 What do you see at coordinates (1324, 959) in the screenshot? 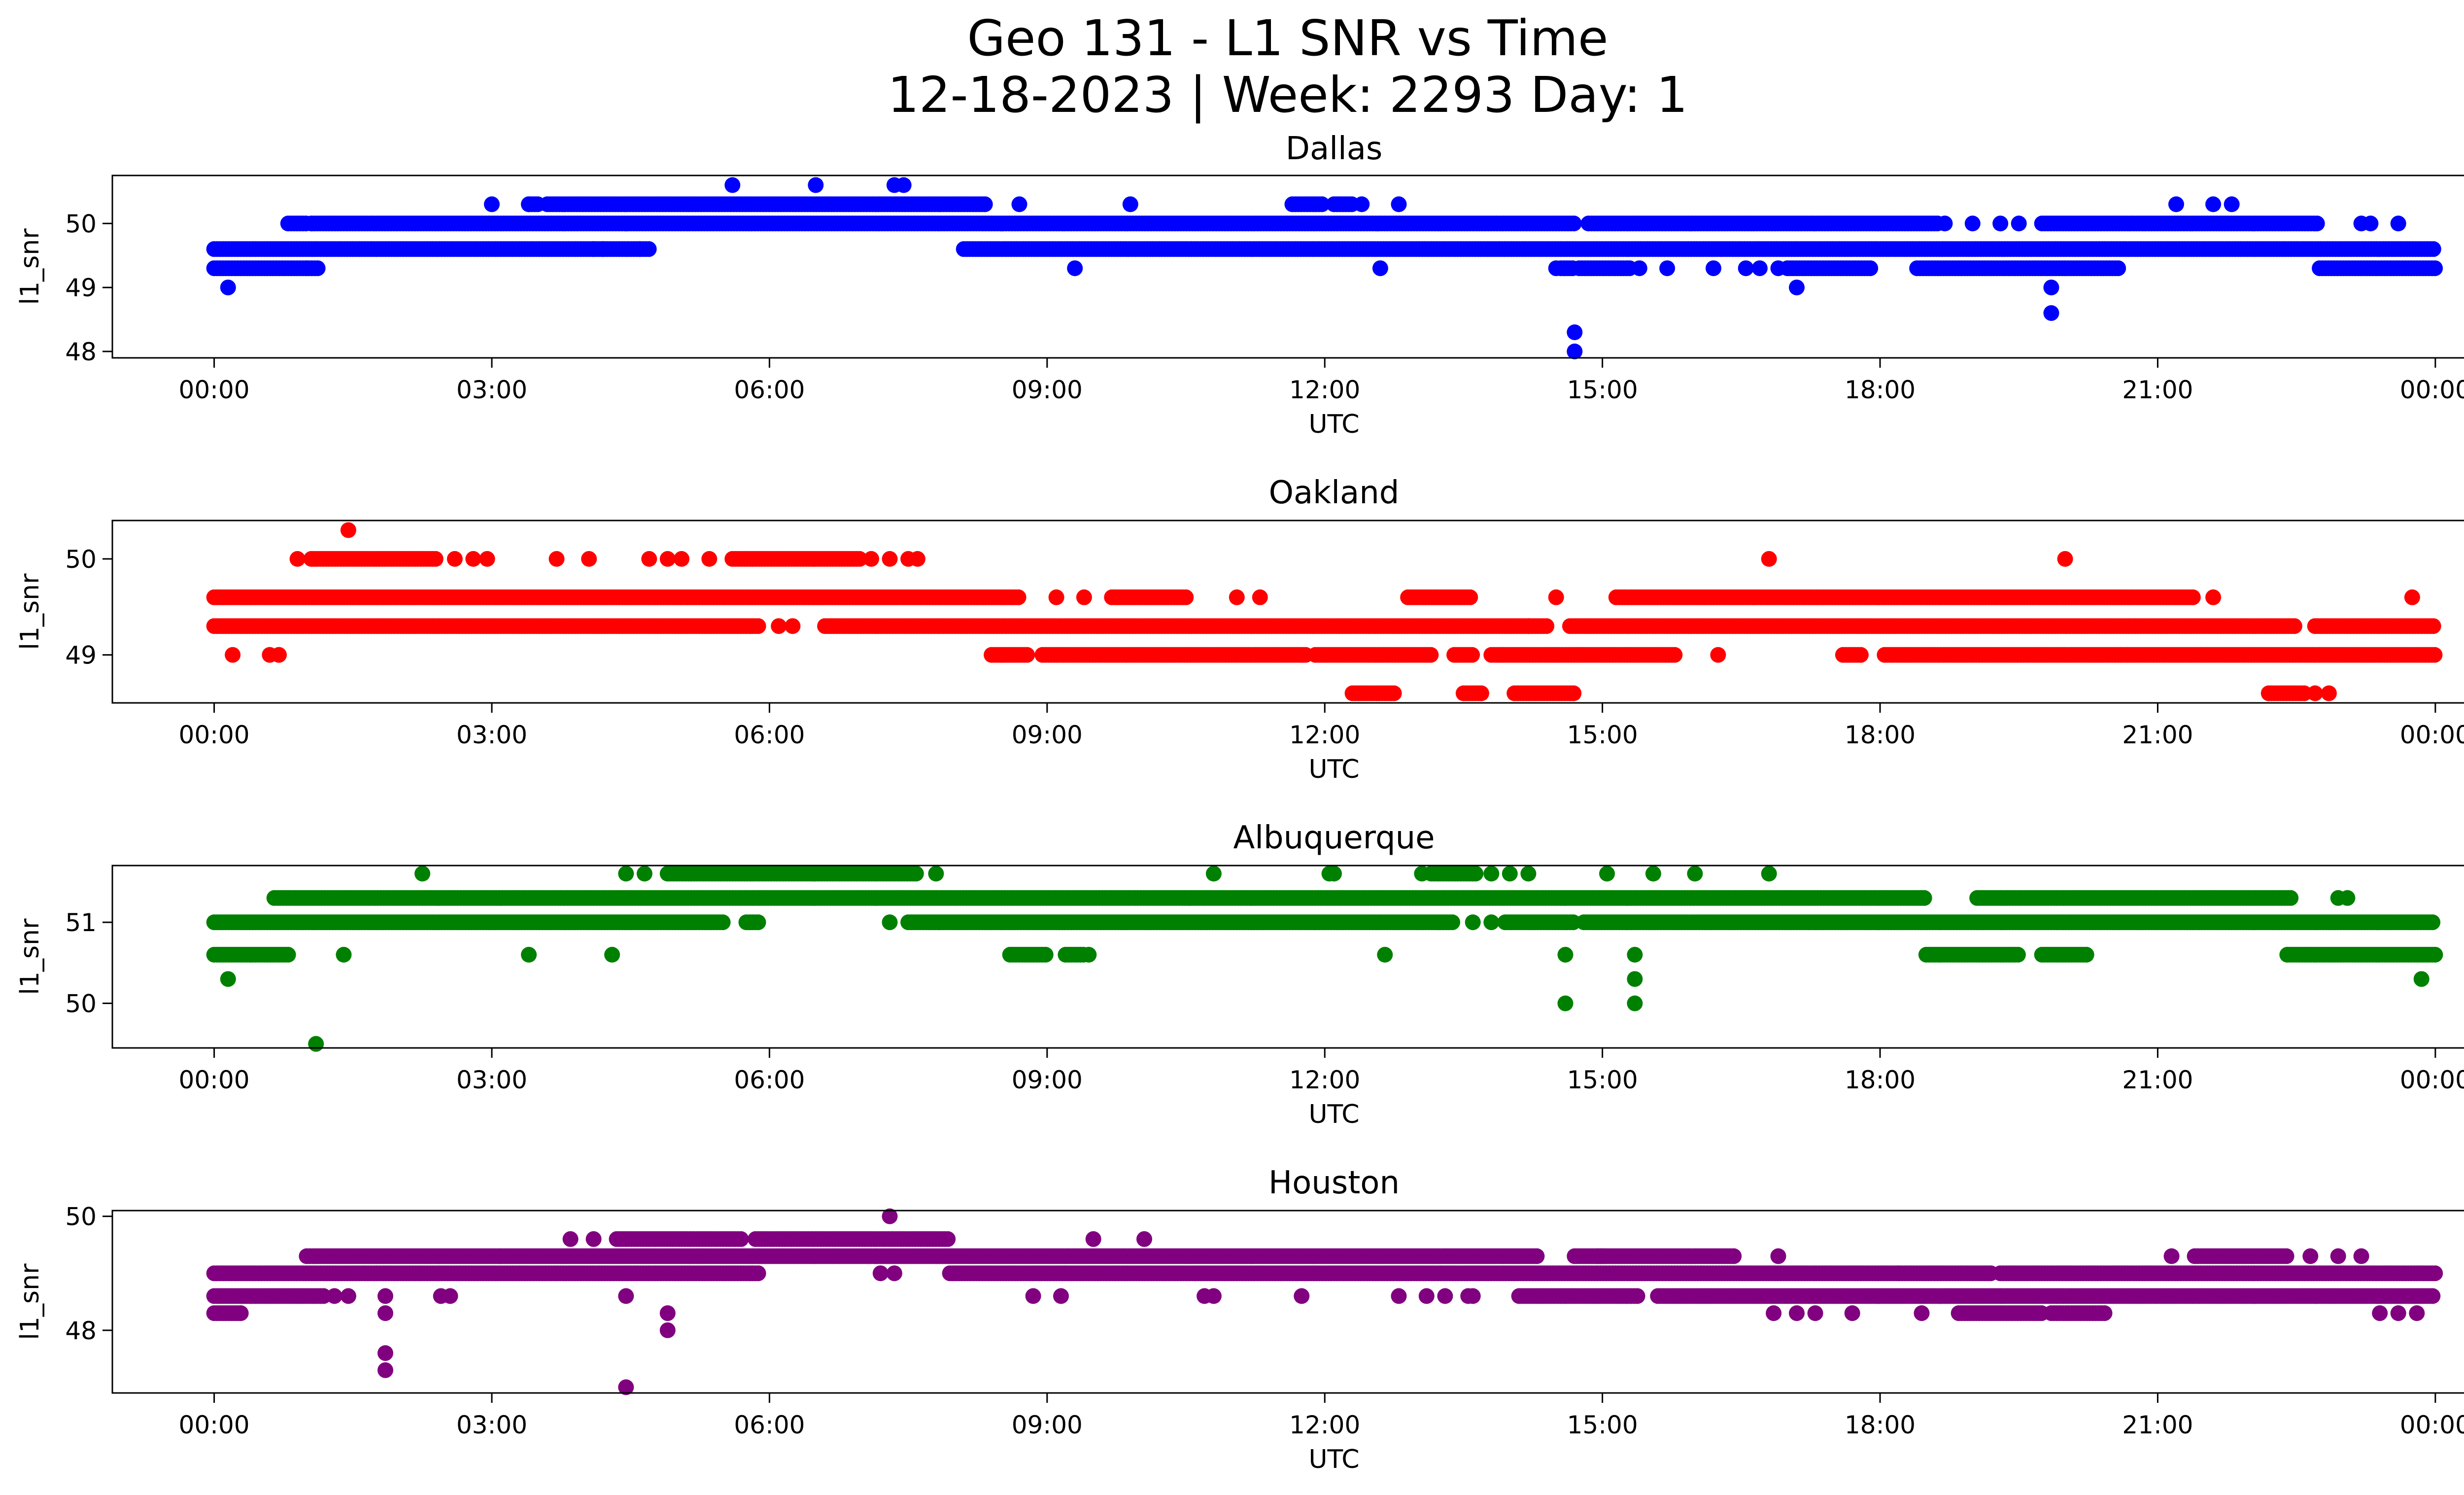
I see `series-albuquerque` at bounding box center [1324, 959].